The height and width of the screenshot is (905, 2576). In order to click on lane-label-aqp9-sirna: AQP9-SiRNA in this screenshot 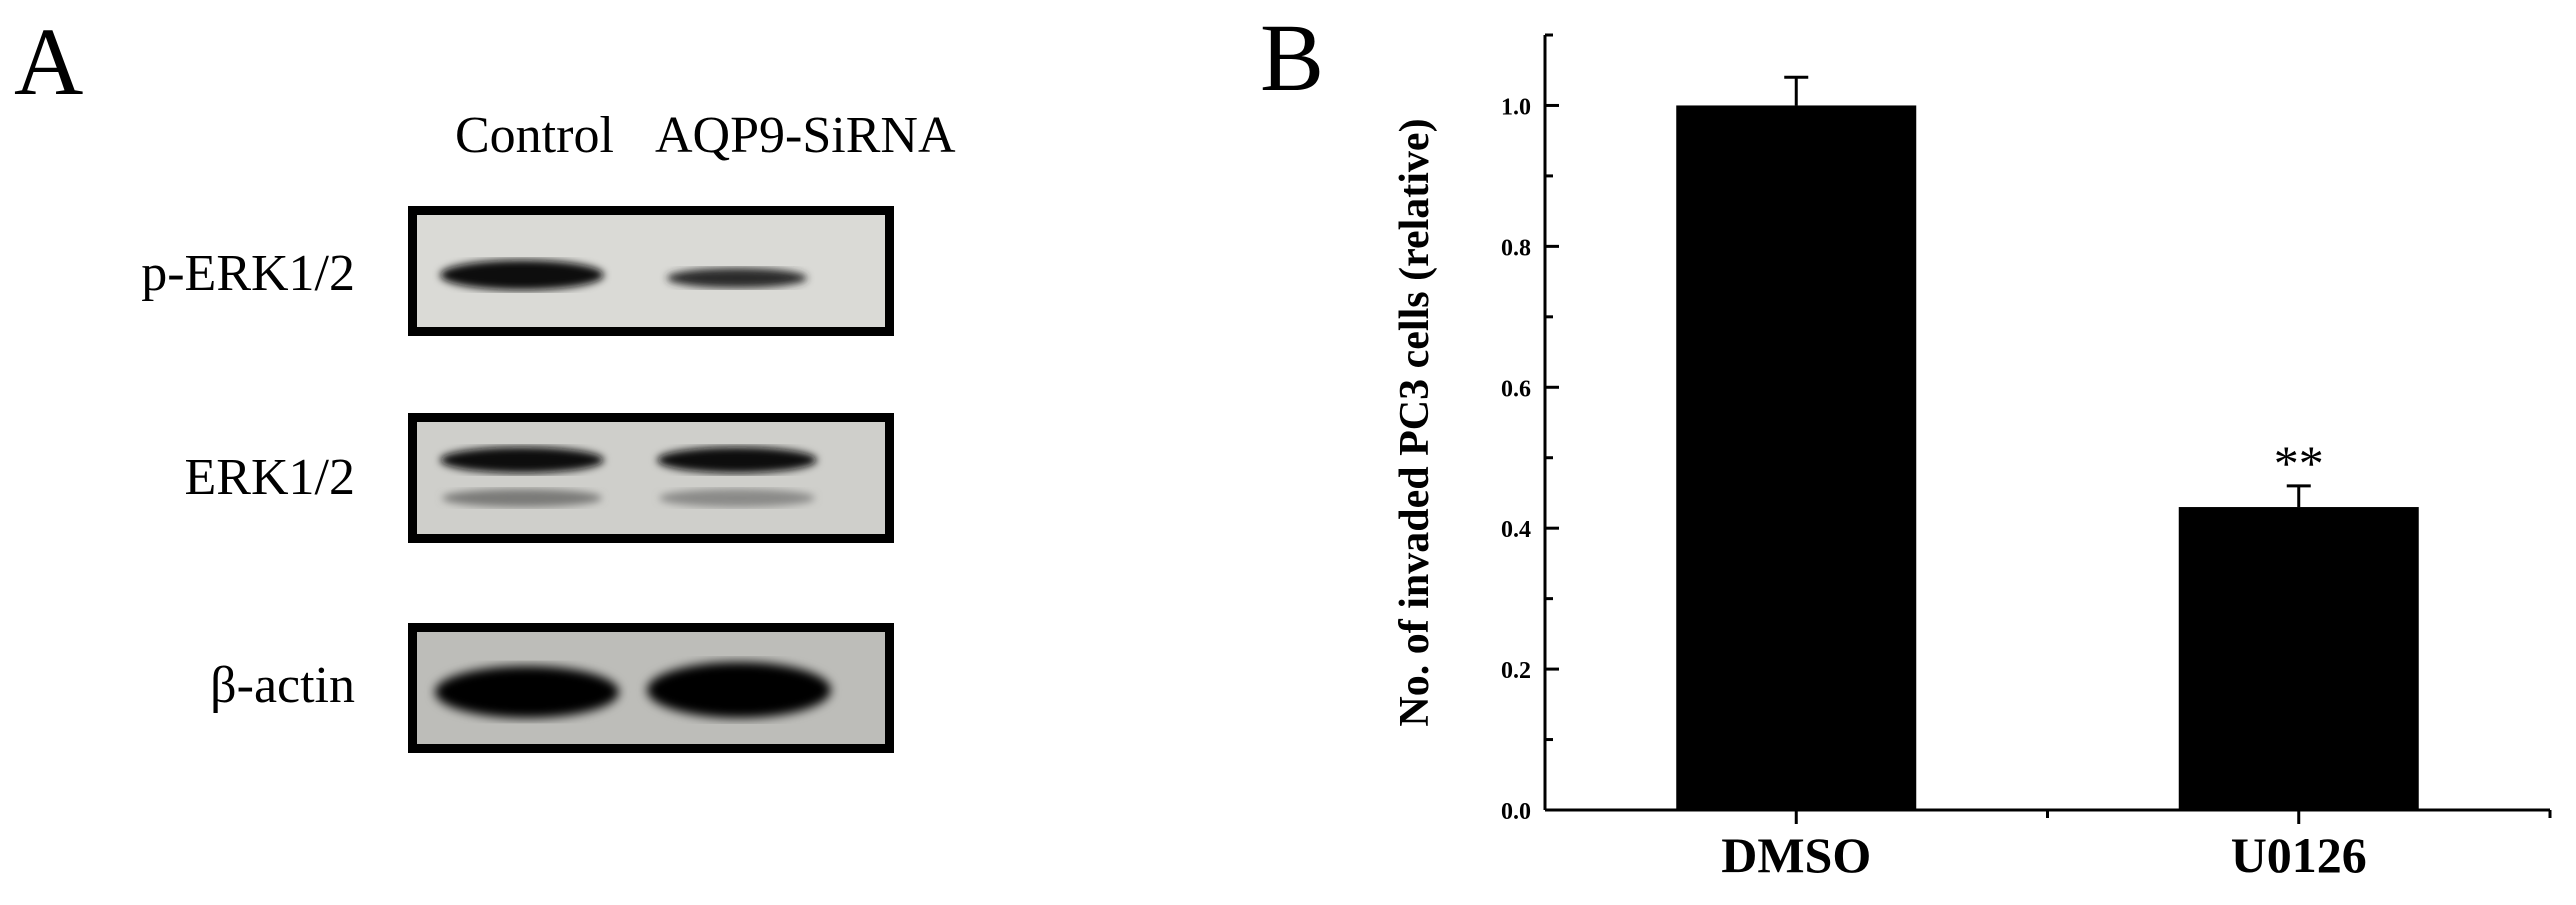, I will do `click(805, 135)`.